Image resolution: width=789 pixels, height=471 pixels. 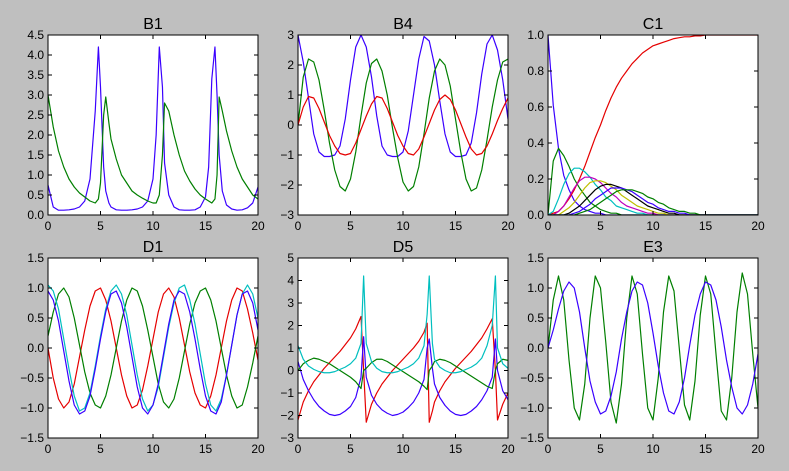 What do you see at coordinates (287, 438) in the screenshot?
I see `y-tick-label: −3` at bounding box center [287, 438].